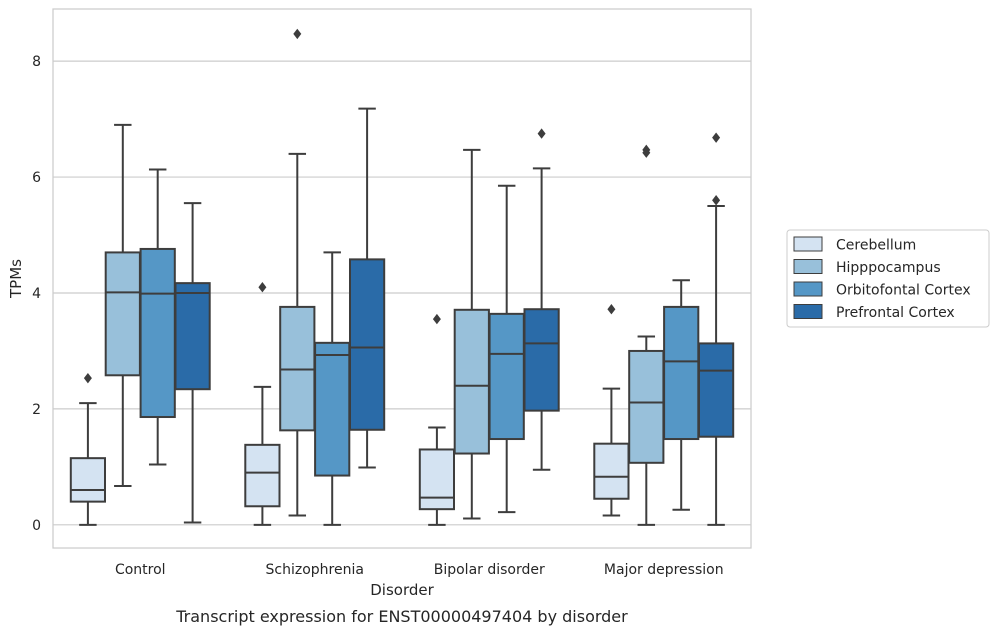 Image resolution: width=999 pixels, height=634 pixels. I want to click on legend-frame, so click(888, 278).